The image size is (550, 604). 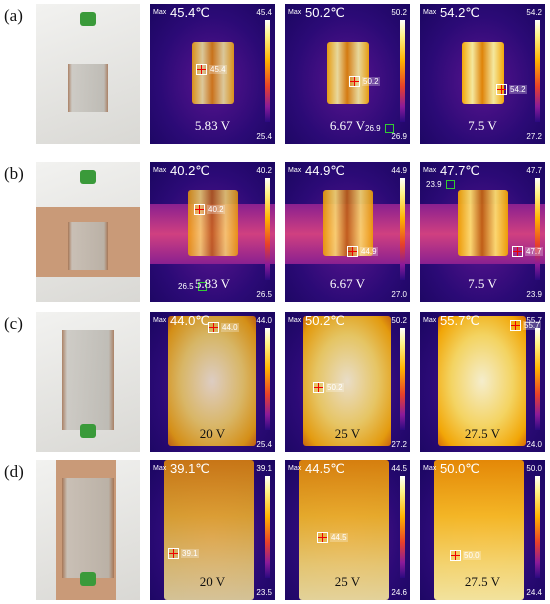 I want to click on scale-top: 50.2, so click(x=399, y=320).